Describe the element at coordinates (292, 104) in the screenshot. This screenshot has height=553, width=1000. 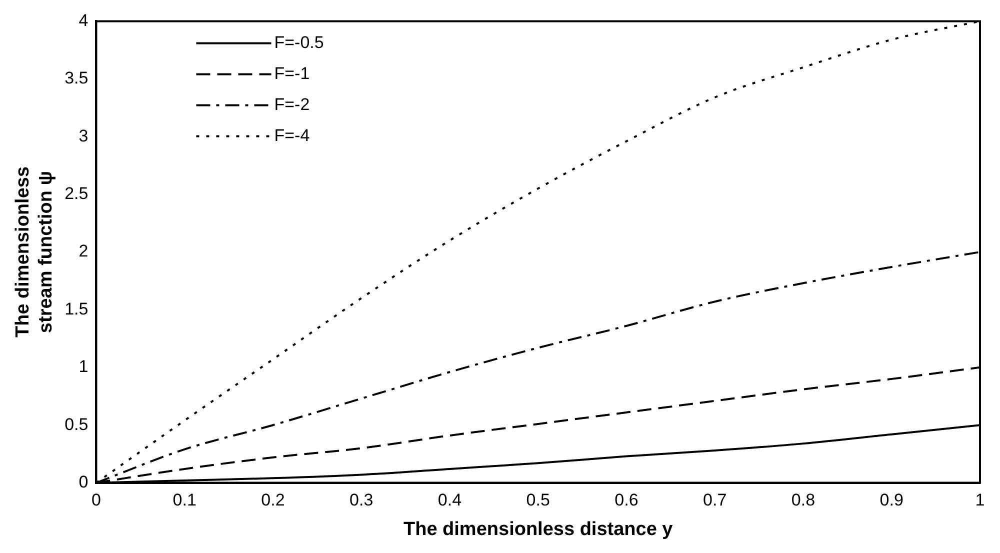
I see `legend-label: F=-2` at that location.